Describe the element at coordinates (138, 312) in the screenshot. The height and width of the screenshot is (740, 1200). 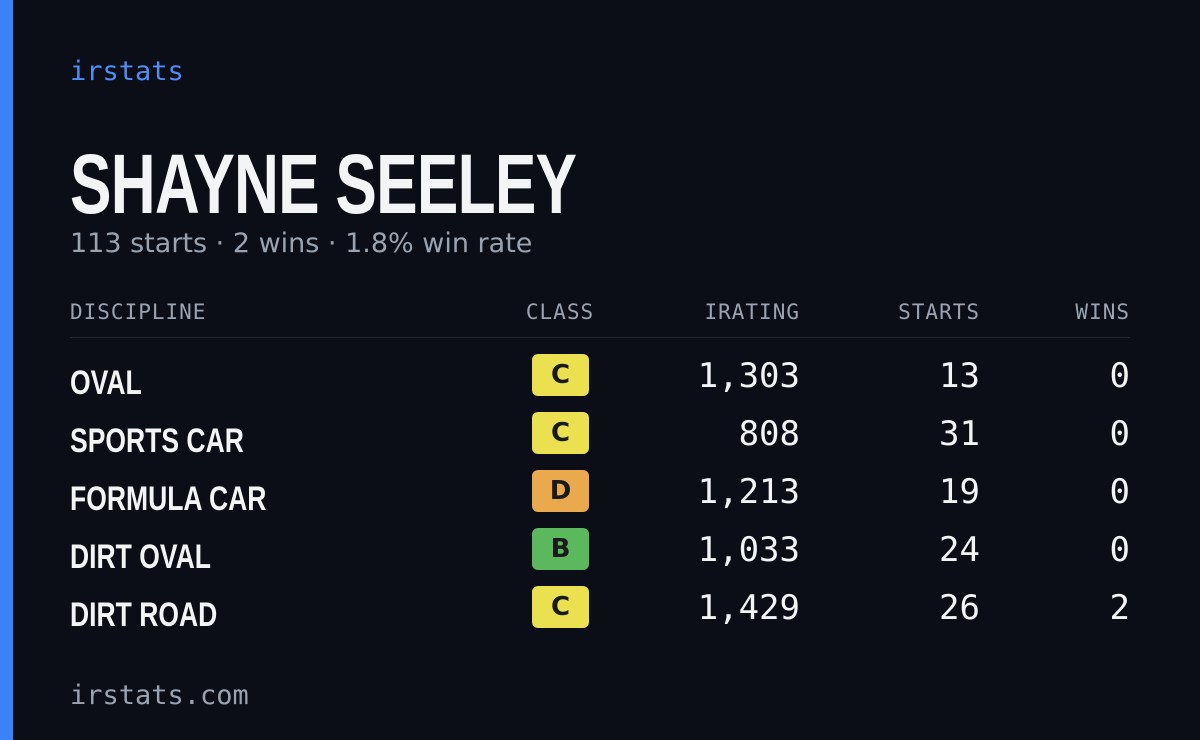
I see `column-header: DISCIPLINE` at that location.